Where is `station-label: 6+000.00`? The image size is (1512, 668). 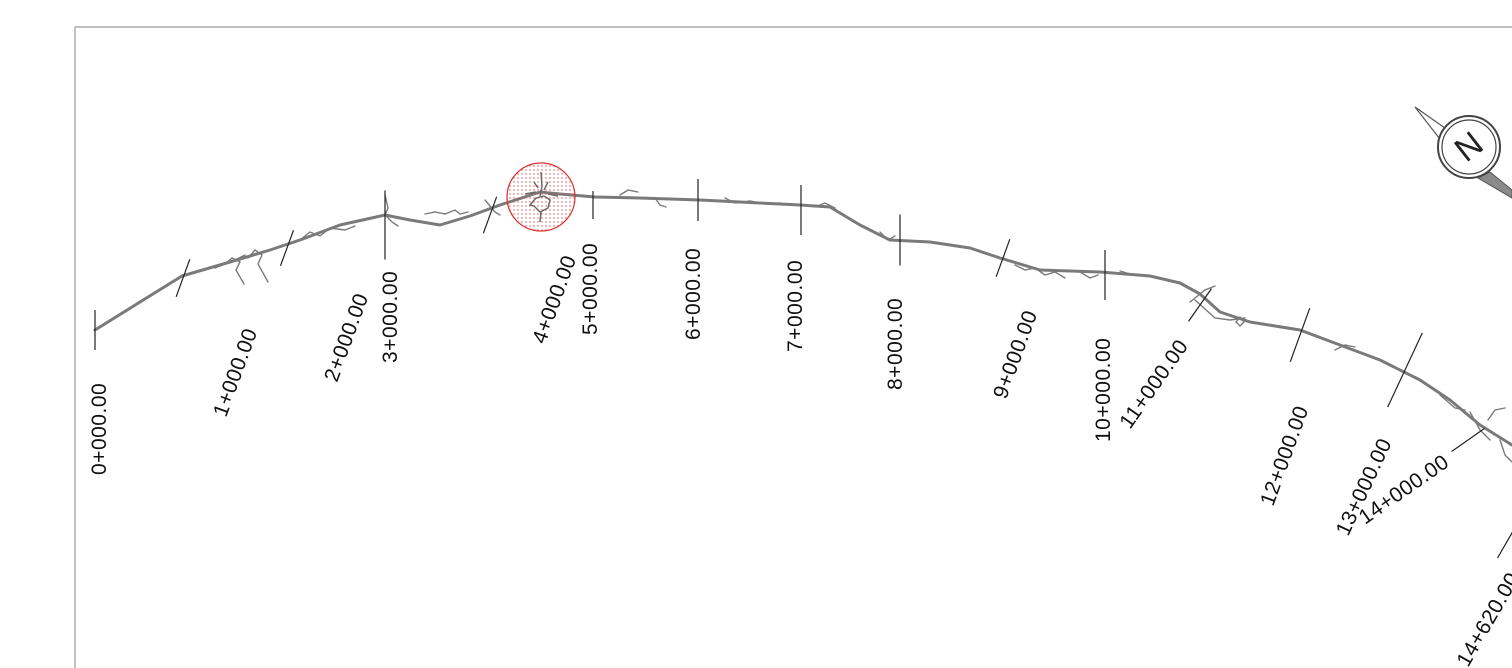 station-label: 6+000.00 is located at coordinates (693, 294).